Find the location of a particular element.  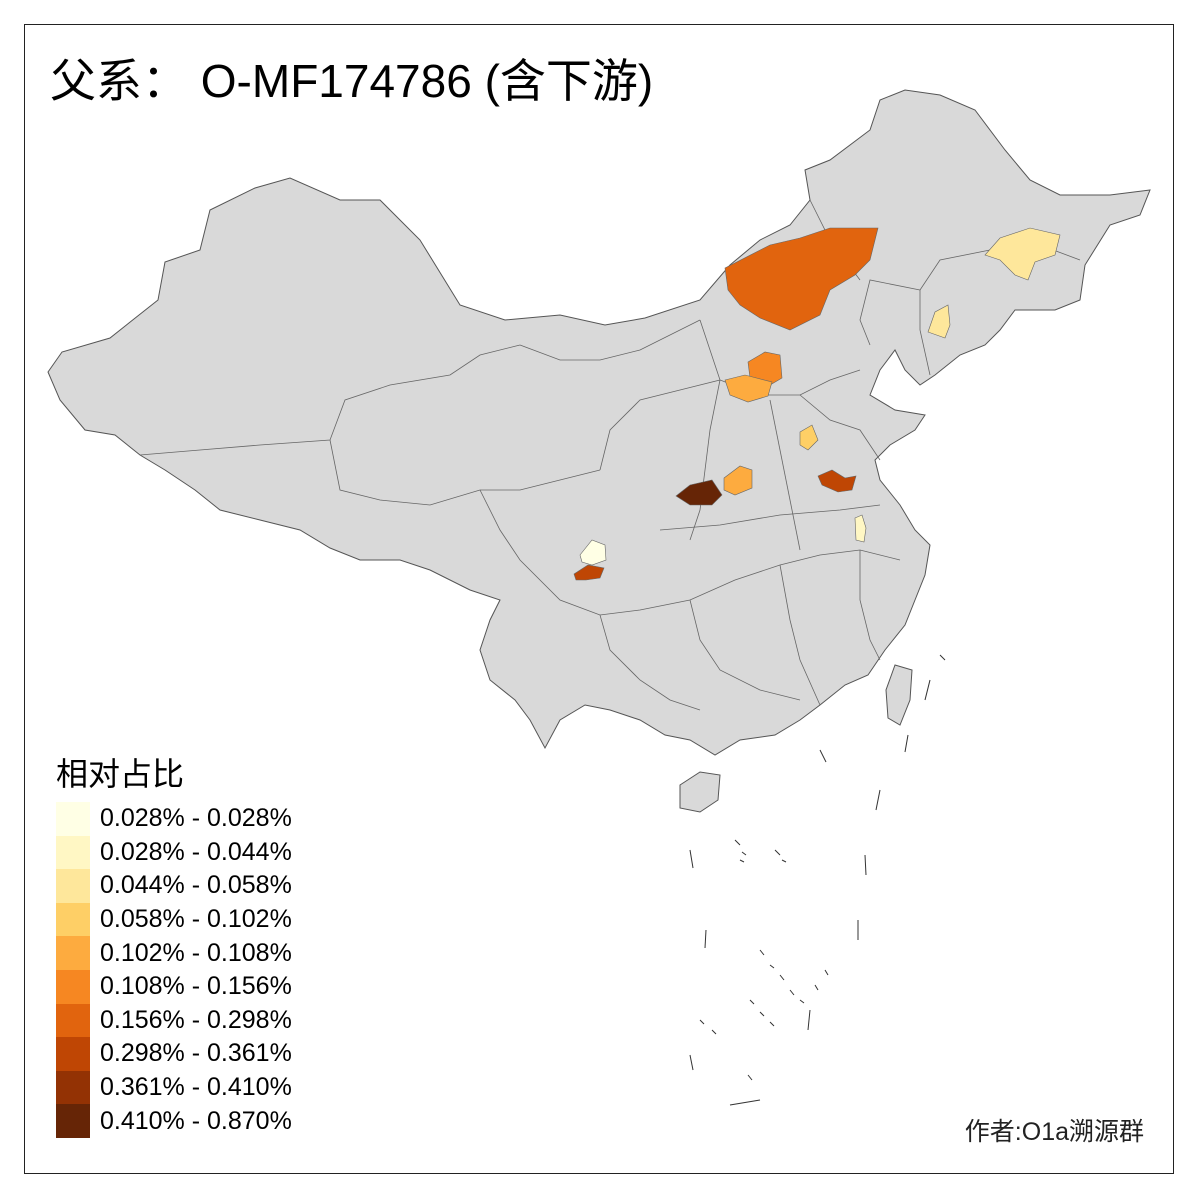

region-heilongjiang-east is located at coordinates (1022, 254).